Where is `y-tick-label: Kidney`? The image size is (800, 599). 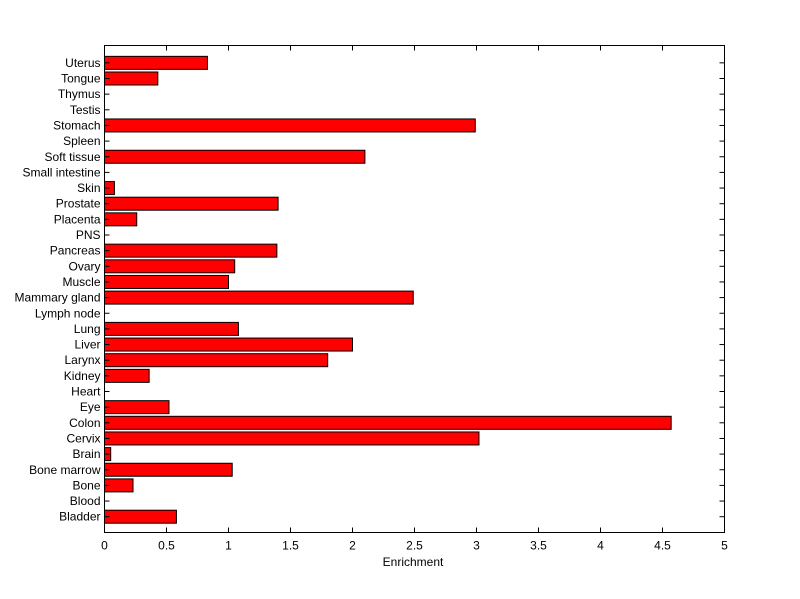
y-tick-label: Kidney is located at coordinates (82, 376).